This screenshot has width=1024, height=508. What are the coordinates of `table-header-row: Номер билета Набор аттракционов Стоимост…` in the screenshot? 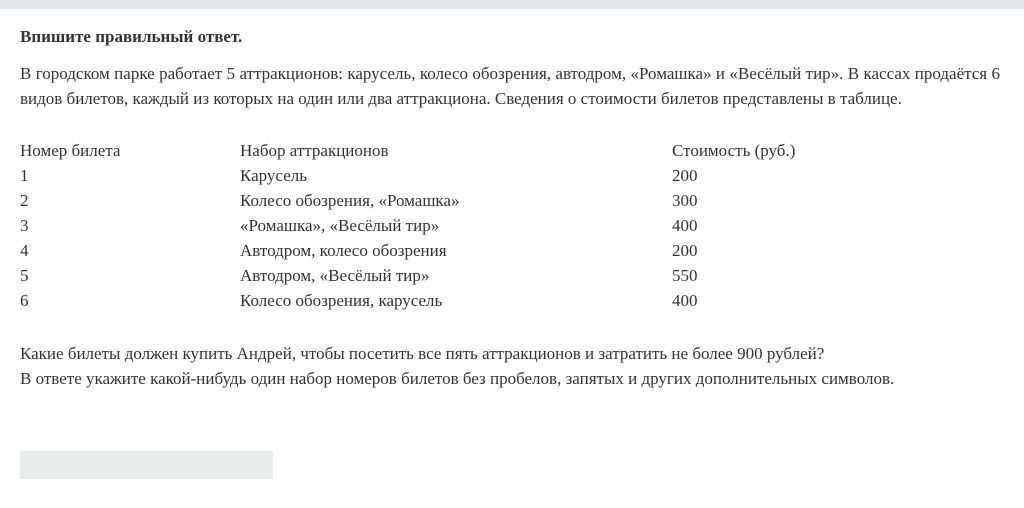 It's located at (407, 150).